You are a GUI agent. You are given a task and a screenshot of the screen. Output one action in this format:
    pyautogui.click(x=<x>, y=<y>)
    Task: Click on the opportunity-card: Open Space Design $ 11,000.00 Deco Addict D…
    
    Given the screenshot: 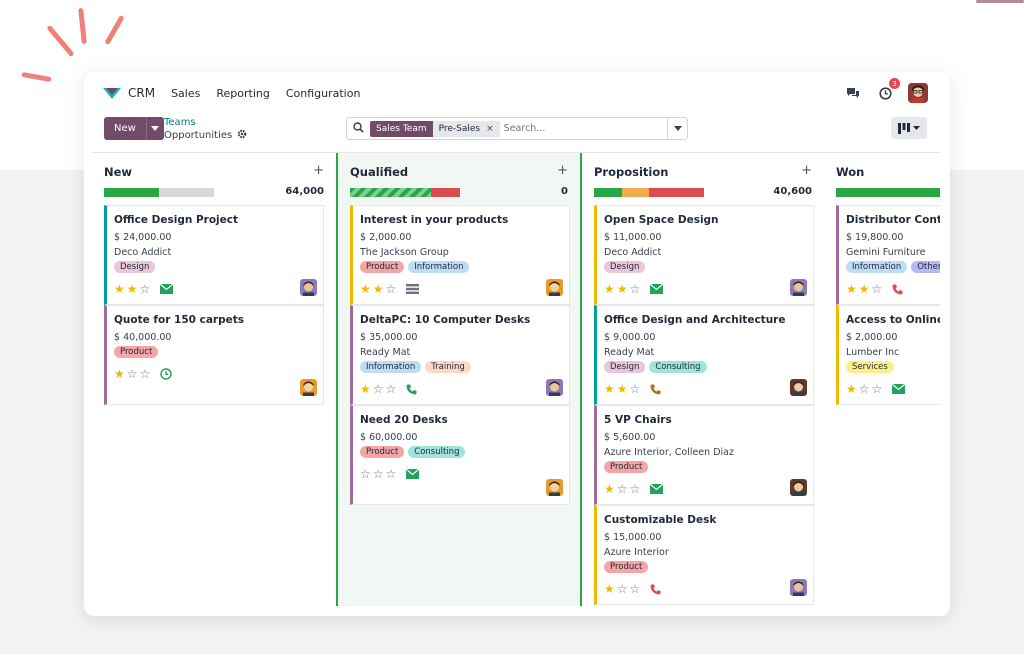 What is the action you would take?
    pyautogui.click(x=704, y=255)
    